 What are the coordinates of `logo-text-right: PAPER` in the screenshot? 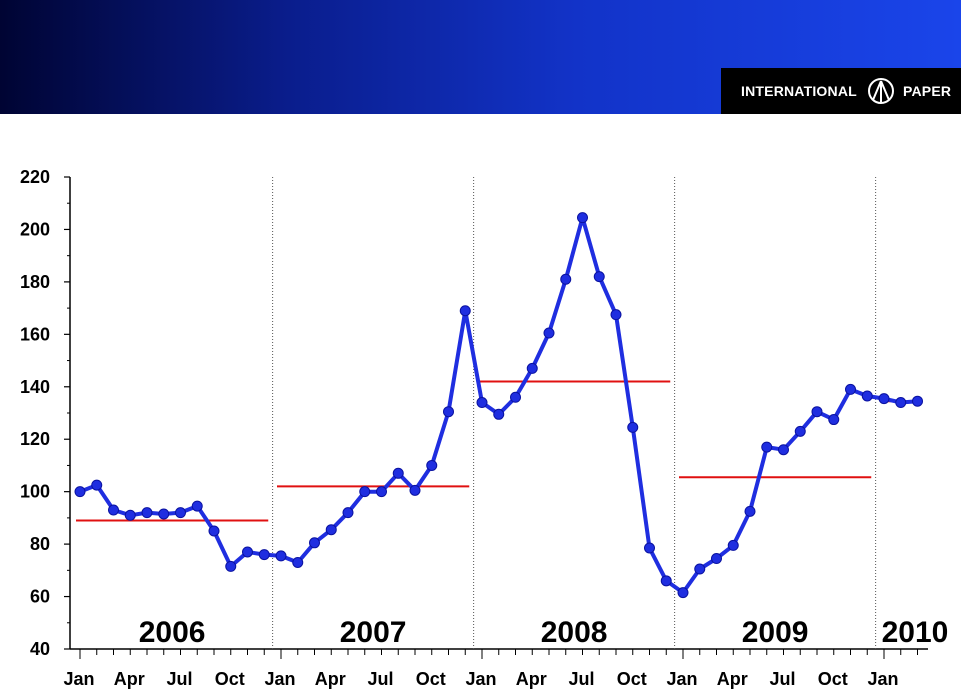 It's located at (927, 91).